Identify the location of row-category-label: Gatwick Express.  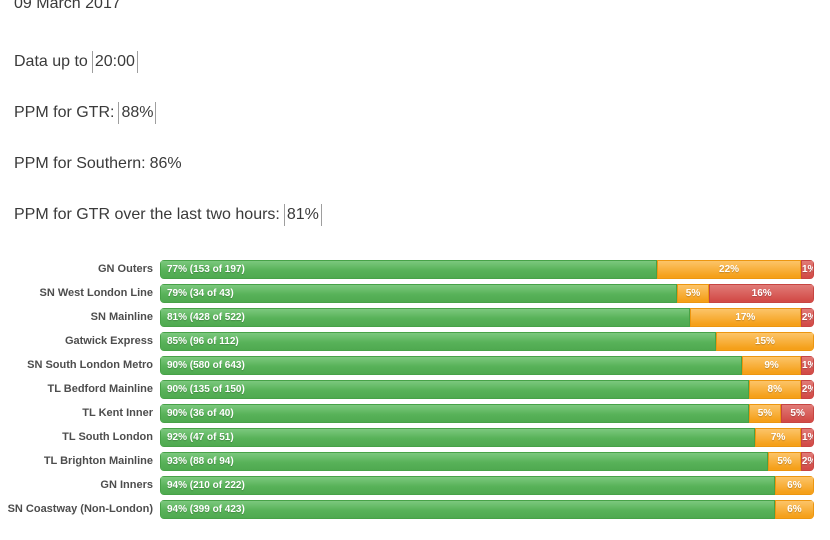
(108, 341).